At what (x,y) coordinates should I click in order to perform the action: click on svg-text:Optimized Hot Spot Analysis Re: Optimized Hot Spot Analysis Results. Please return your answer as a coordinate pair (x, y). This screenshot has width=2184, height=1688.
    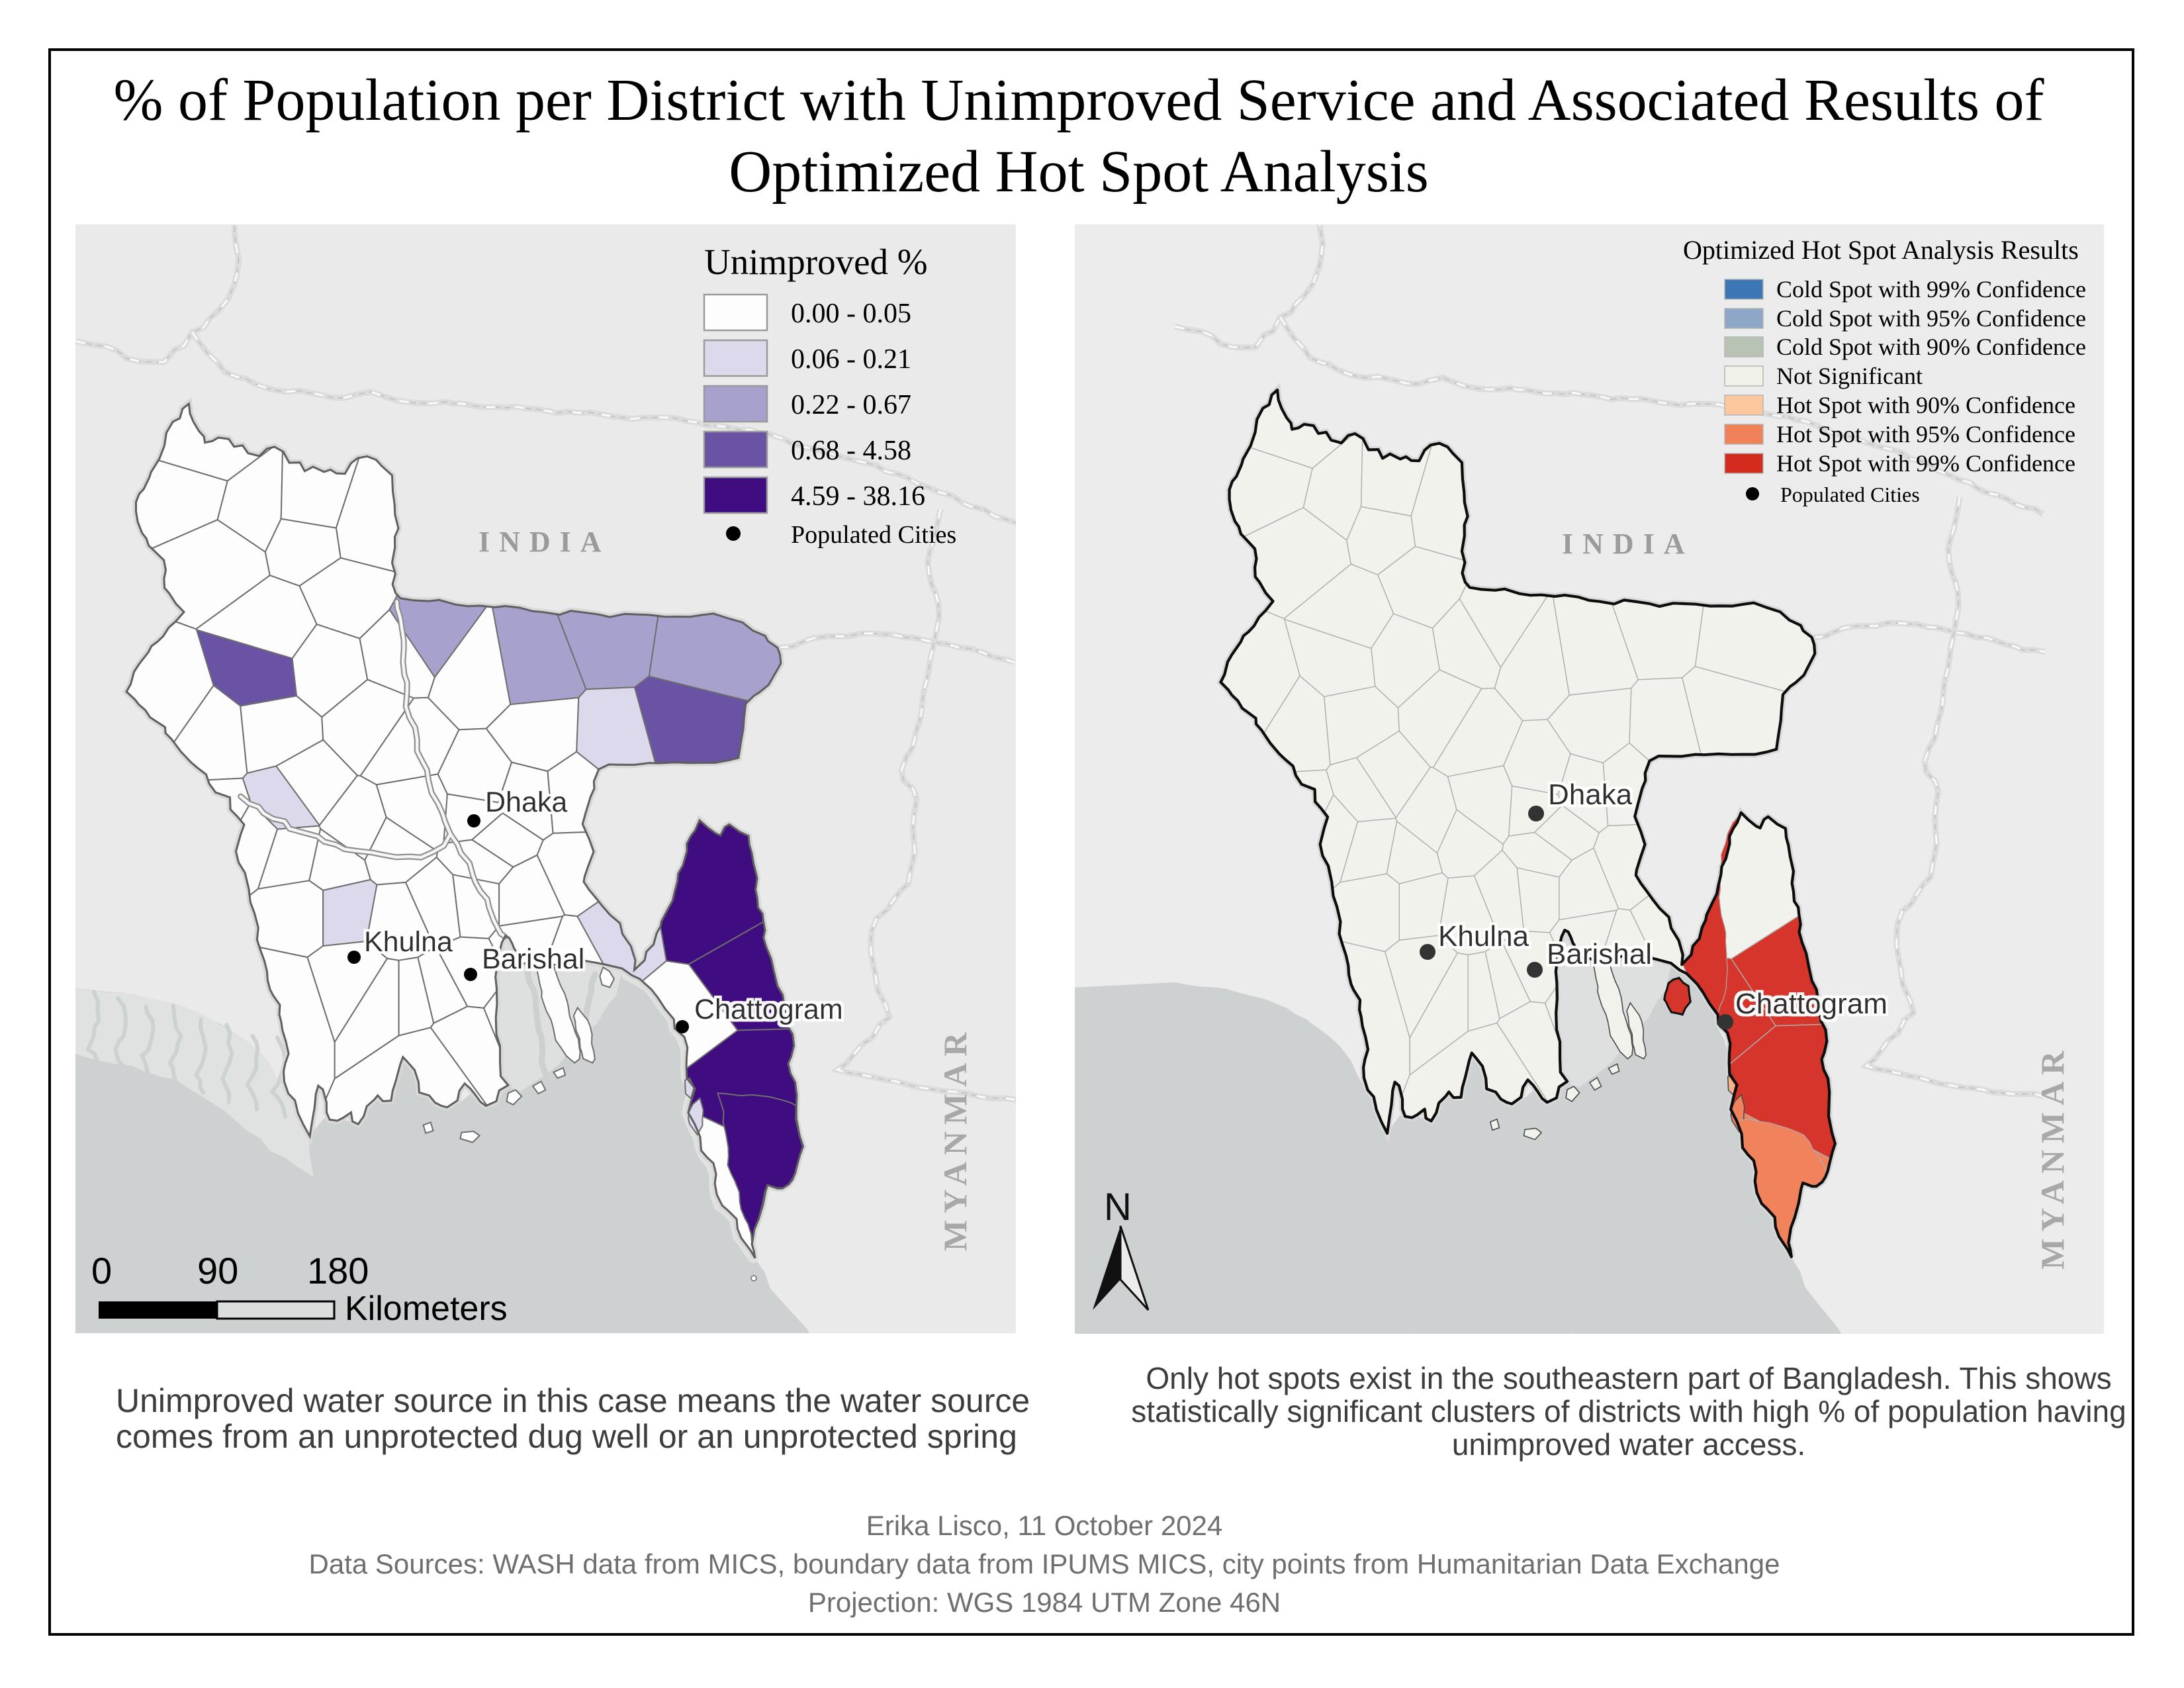
    Looking at the image, I should click on (1881, 250).